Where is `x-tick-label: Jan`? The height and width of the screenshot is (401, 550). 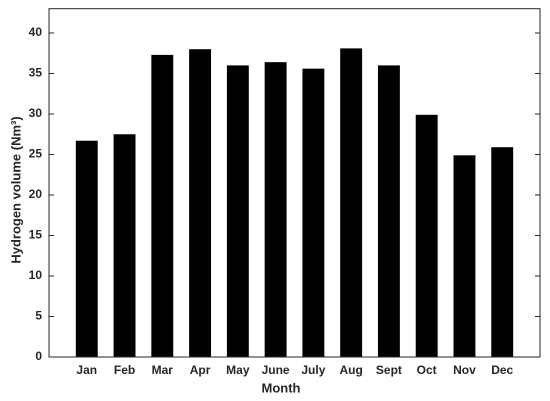 x-tick-label: Jan is located at coordinates (86, 370).